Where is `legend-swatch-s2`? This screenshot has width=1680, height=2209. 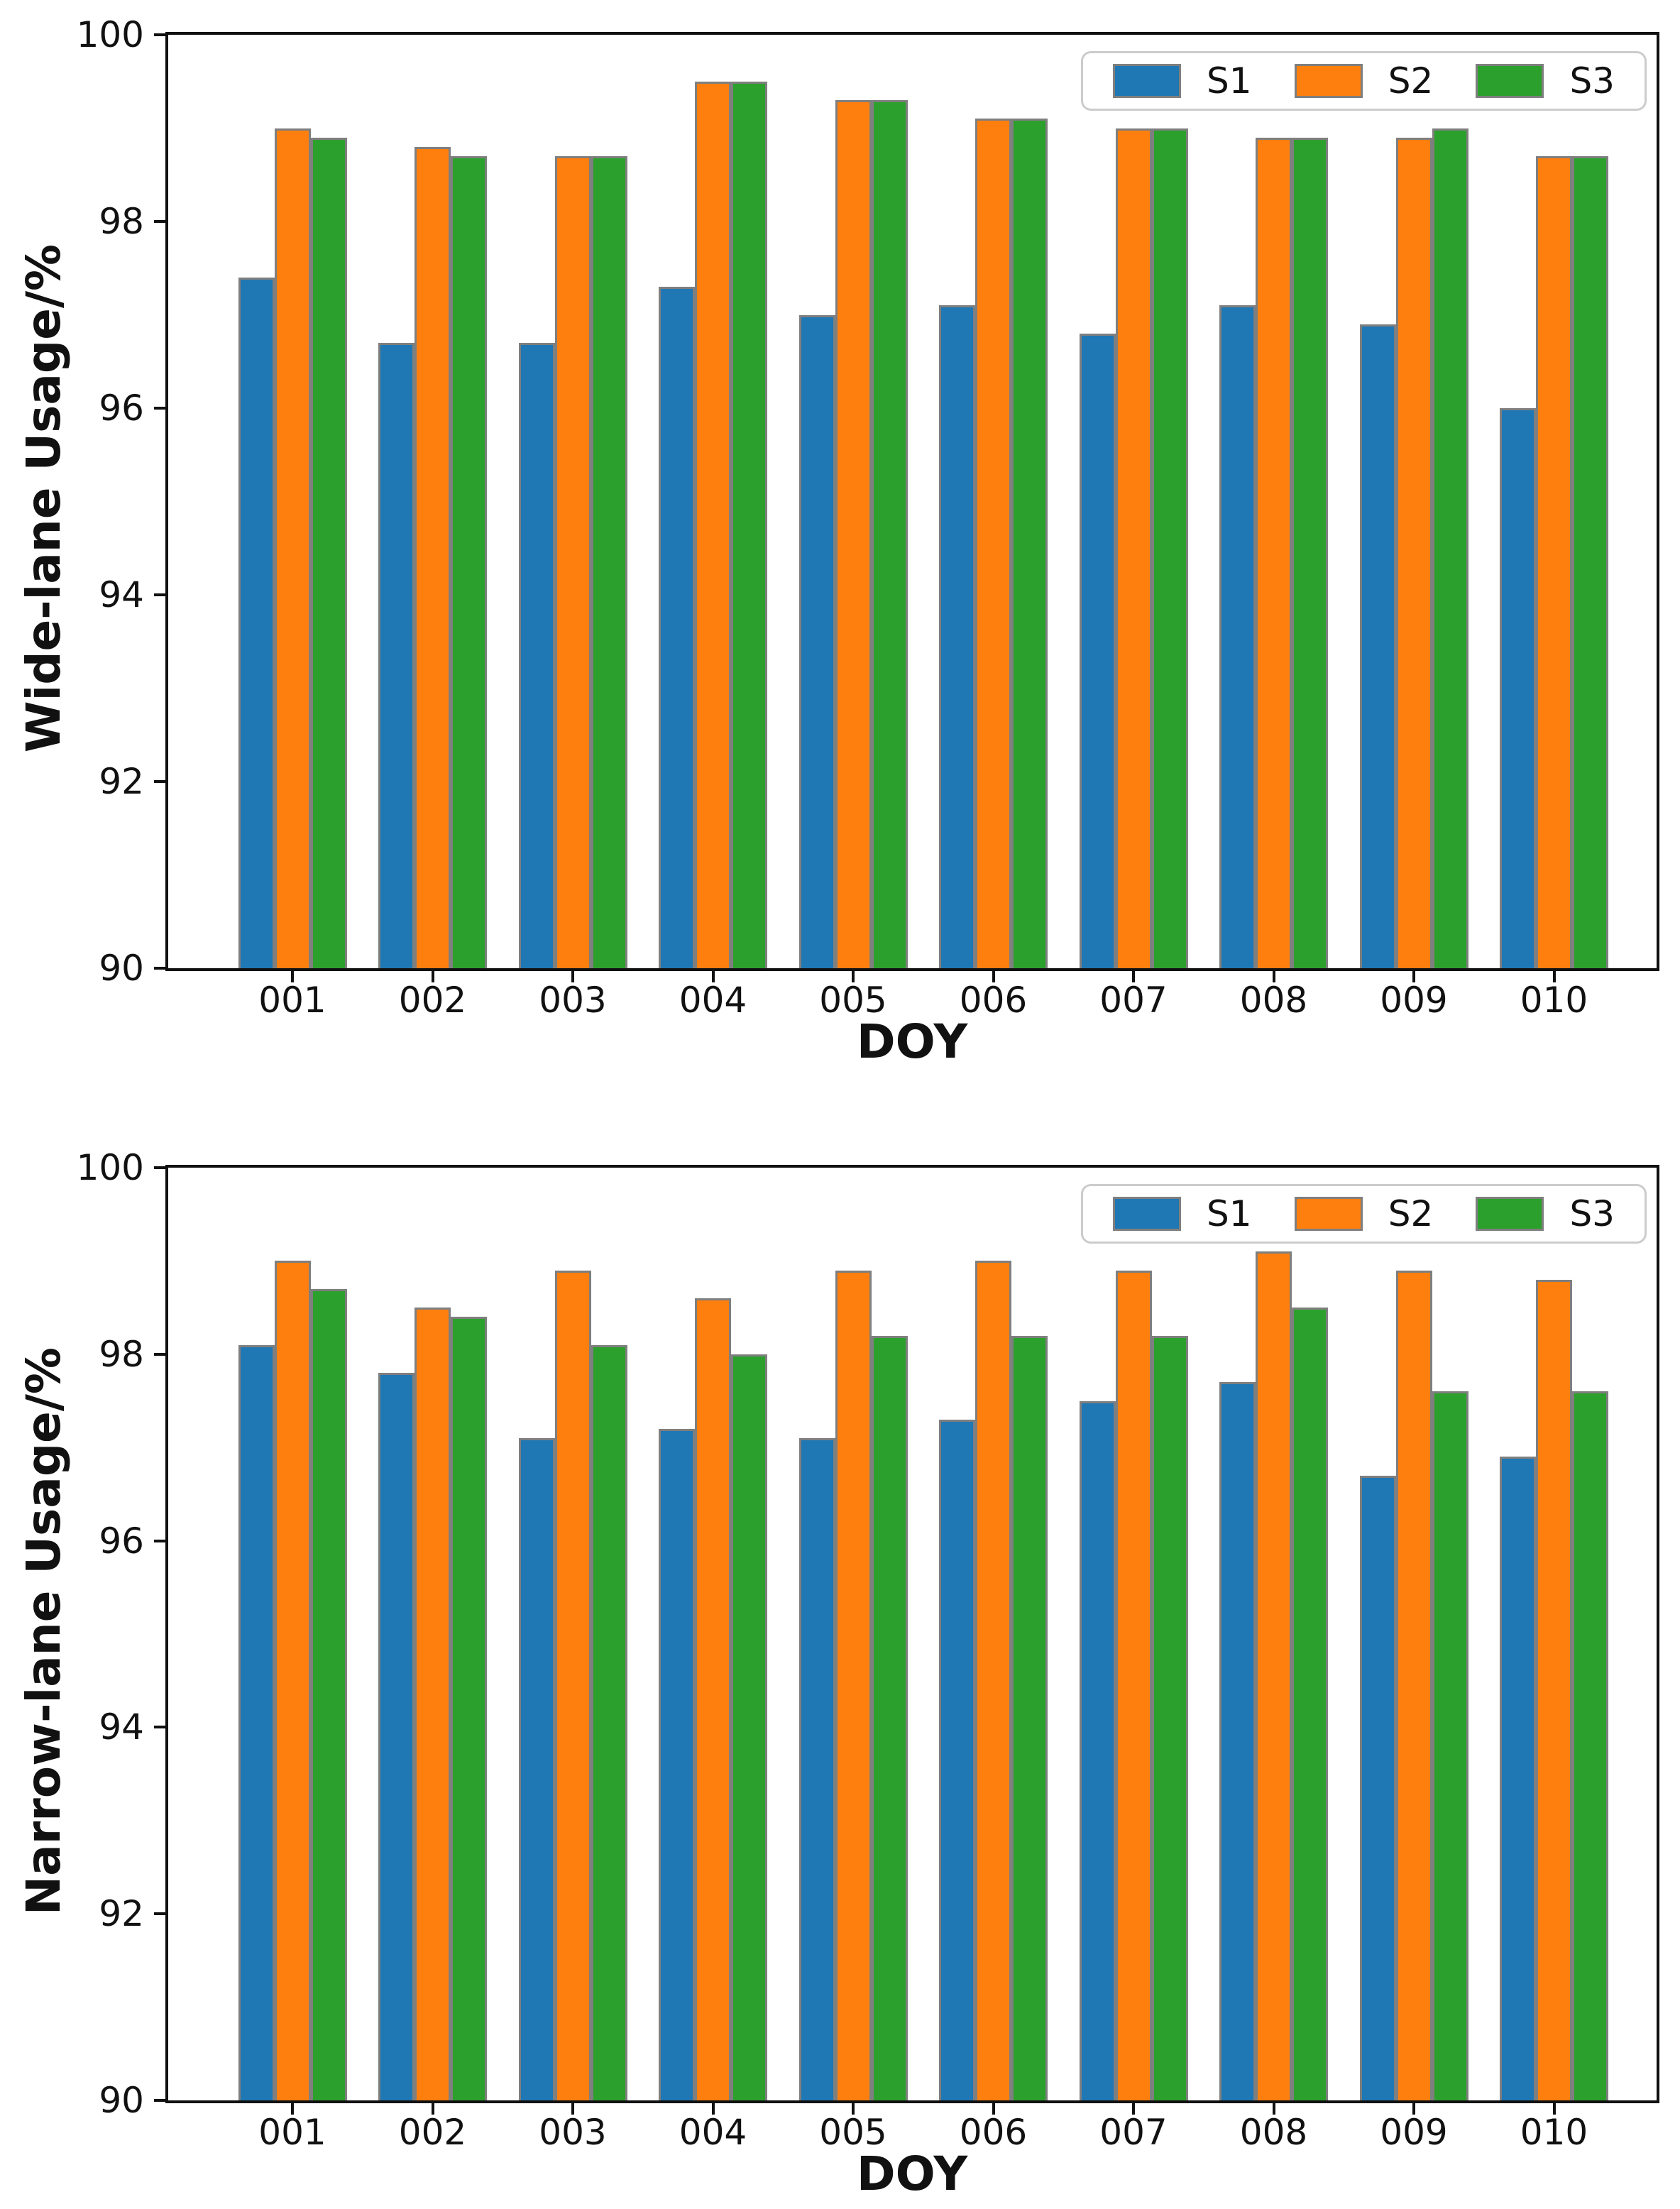
legend-swatch-s2 is located at coordinates (1328, 1214).